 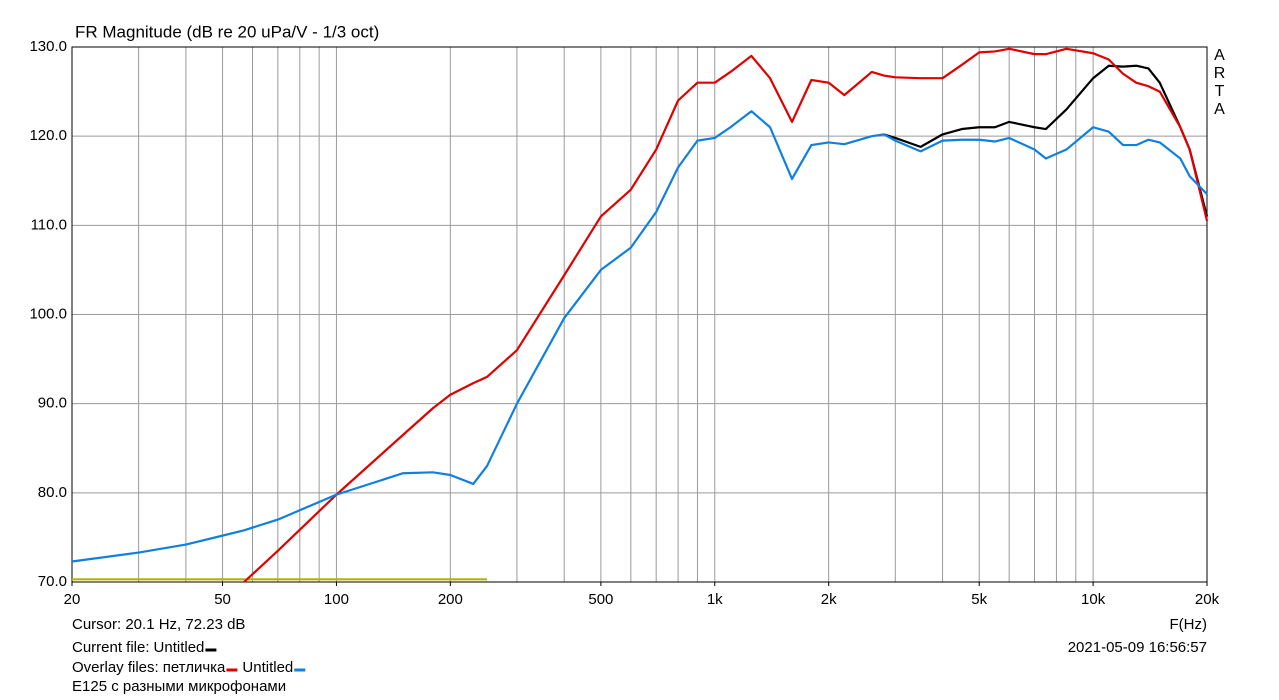 What do you see at coordinates (48, 135) in the screenshot?
I see `y-tick-label: 120.0` at bounding box center [48, 135].